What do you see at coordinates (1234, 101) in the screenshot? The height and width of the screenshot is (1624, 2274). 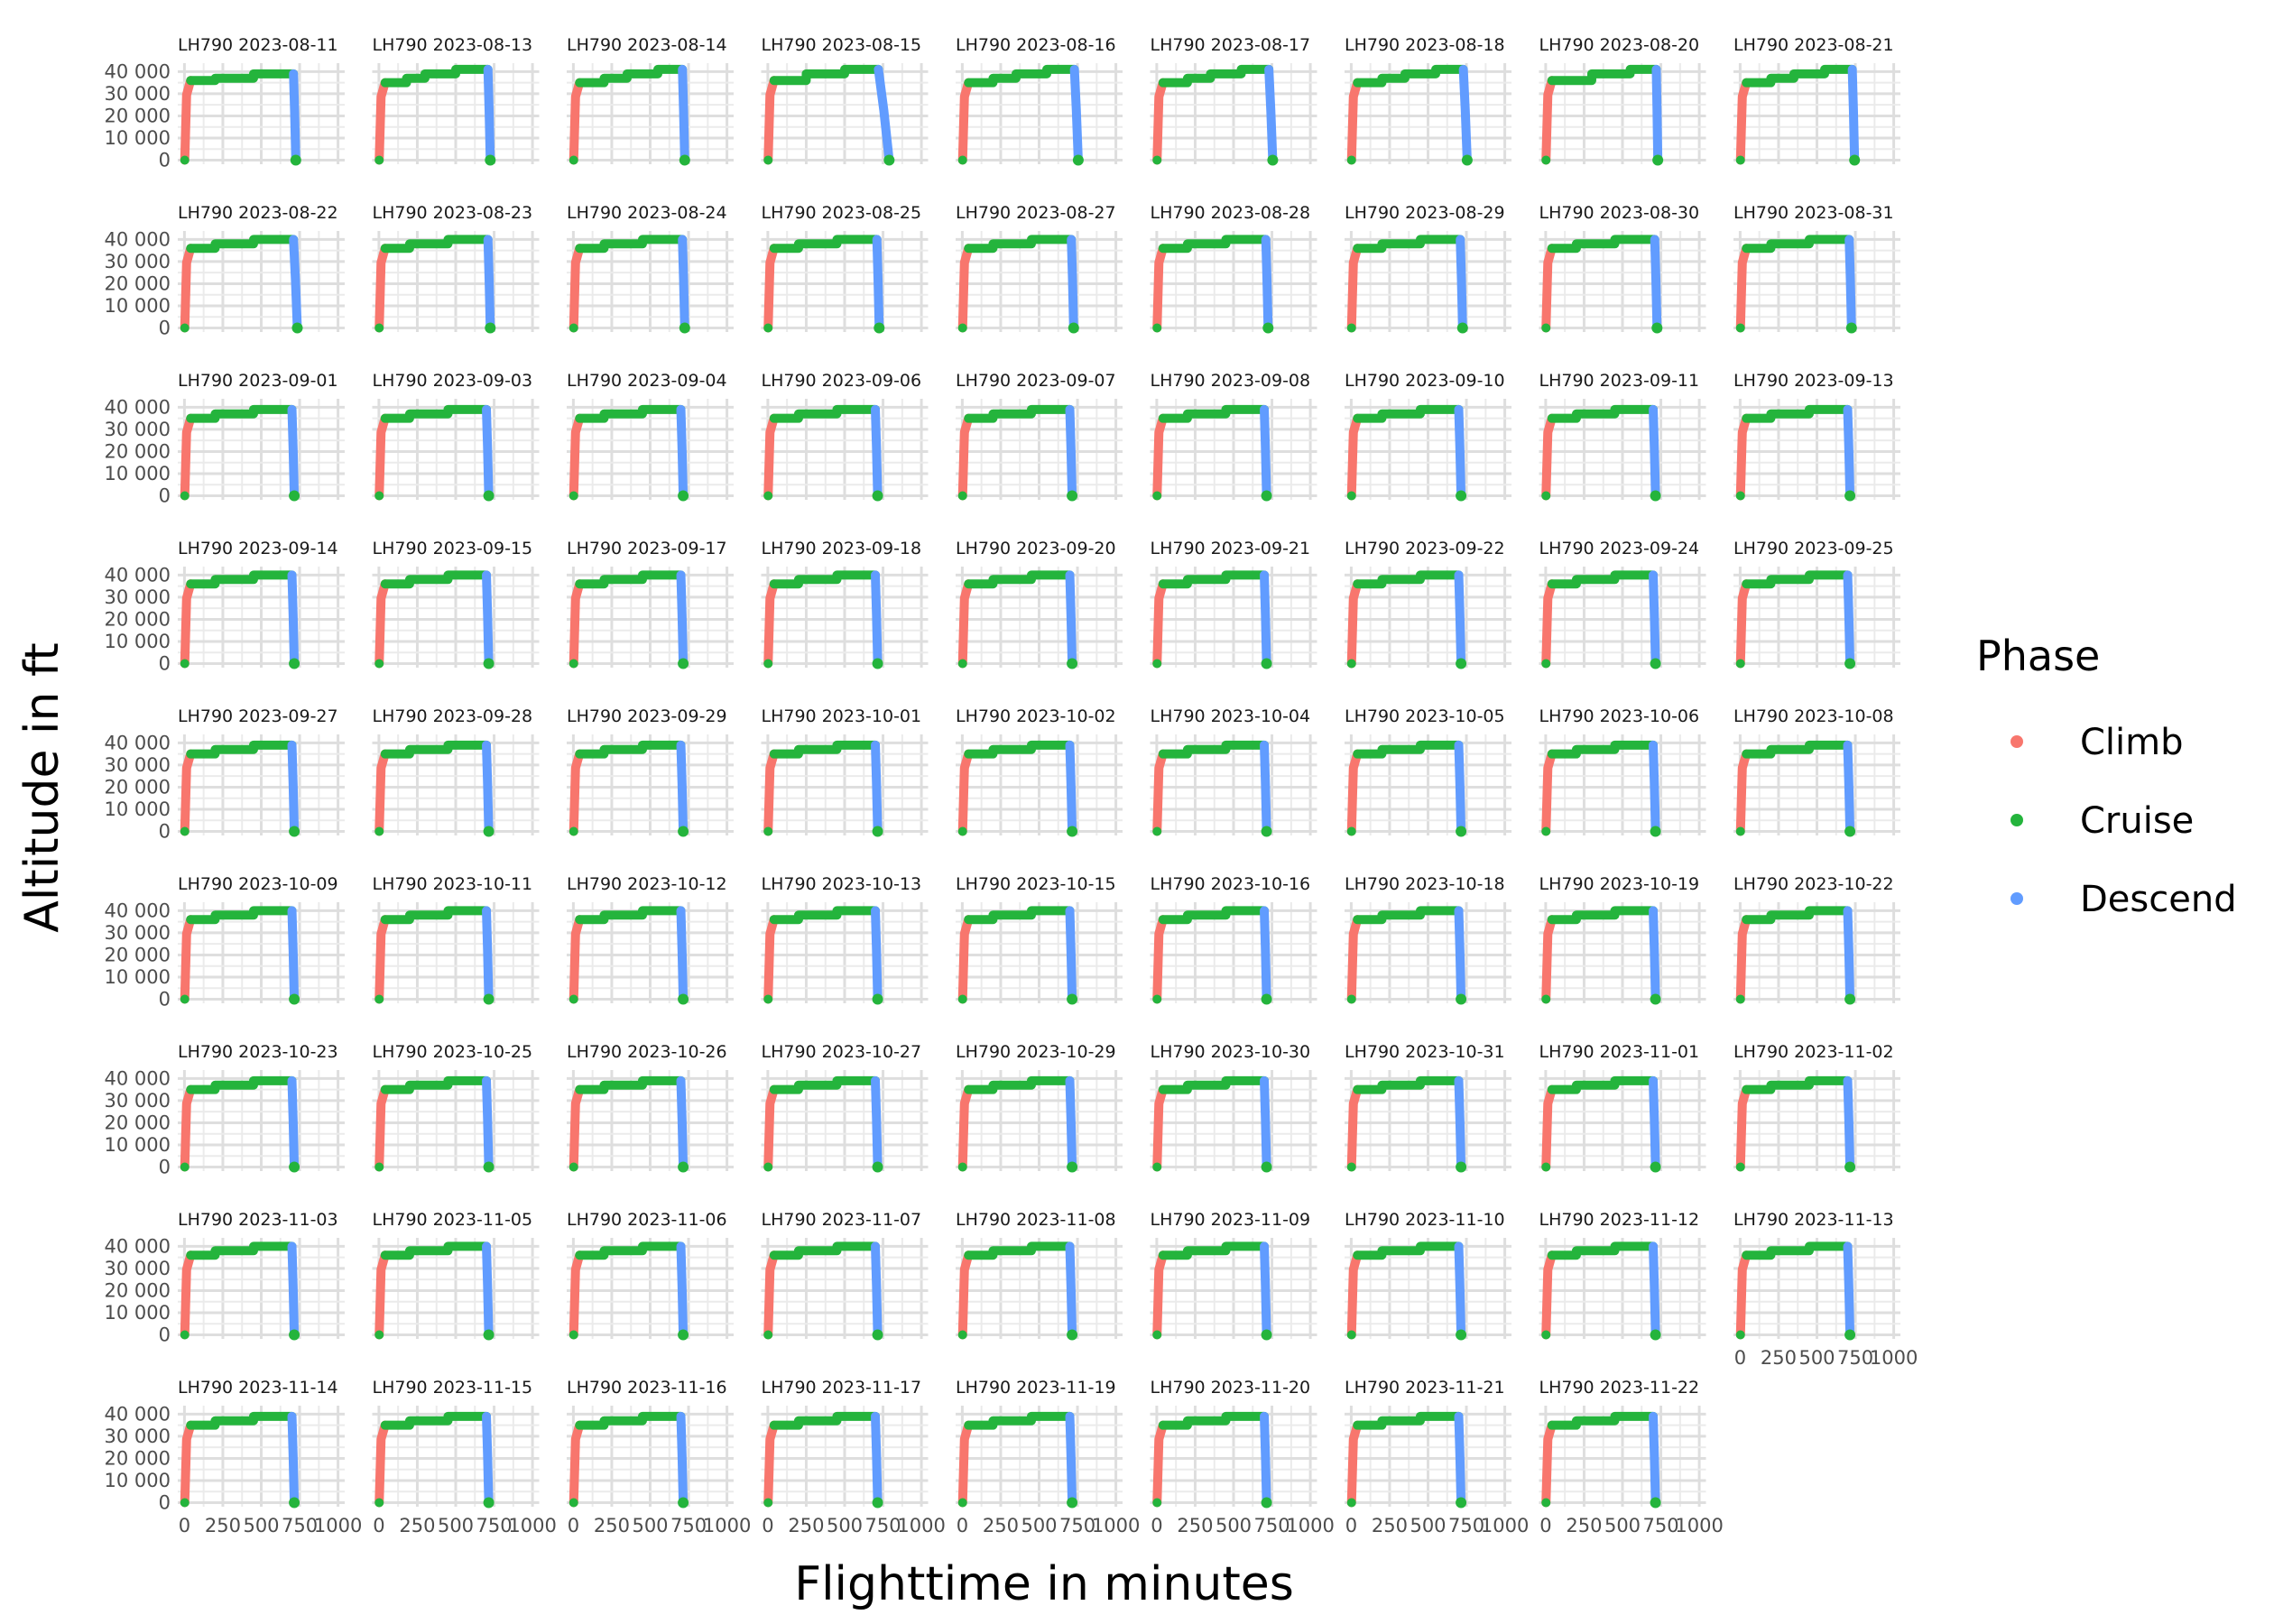 I see `panel: LH790 2023-08-17` at bounding box center [1234, 101].